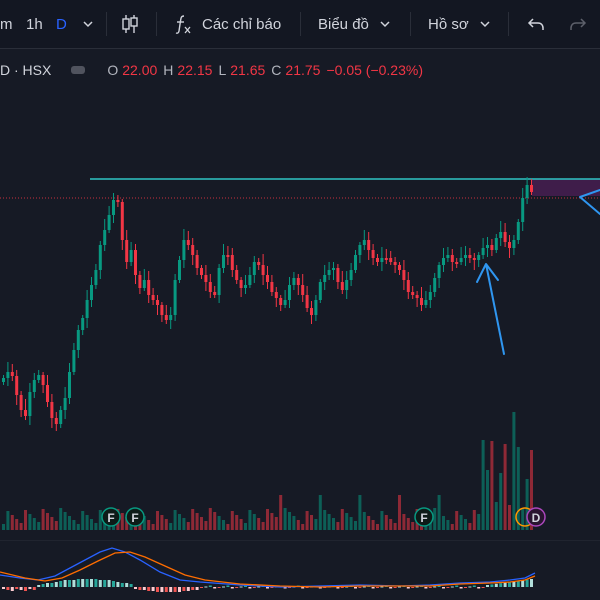 This screenshot has width=600, height=600. Describe the element at coordinates (578, 24) in the screenshot. I see `redo-button` at that location.